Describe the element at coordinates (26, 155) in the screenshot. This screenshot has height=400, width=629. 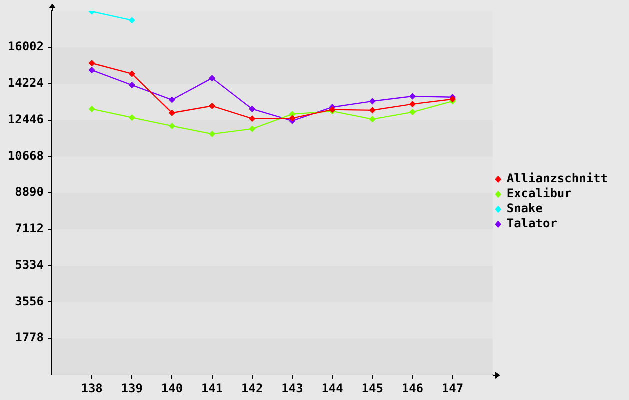
I see `y-tick-label: 10668` at that location.